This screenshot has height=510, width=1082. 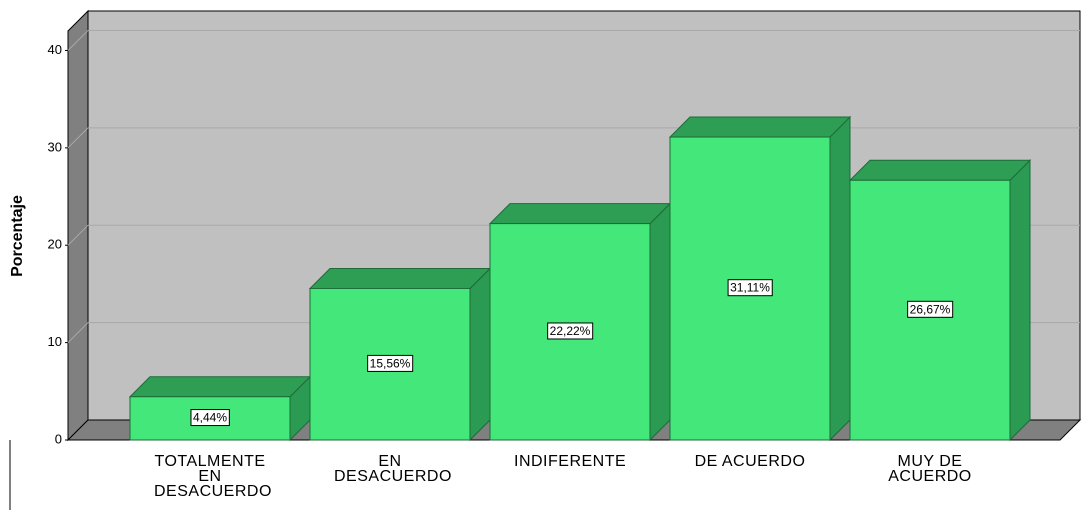 I want to click on value-label: 22,22%, so click(x=570, y=331).